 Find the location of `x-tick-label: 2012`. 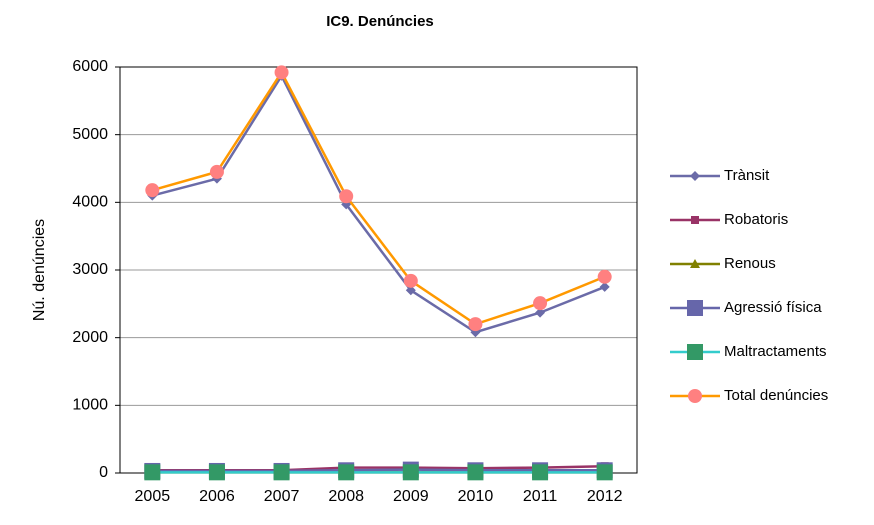

x-tick-label: 2012 is located at coordinates (605, 496).